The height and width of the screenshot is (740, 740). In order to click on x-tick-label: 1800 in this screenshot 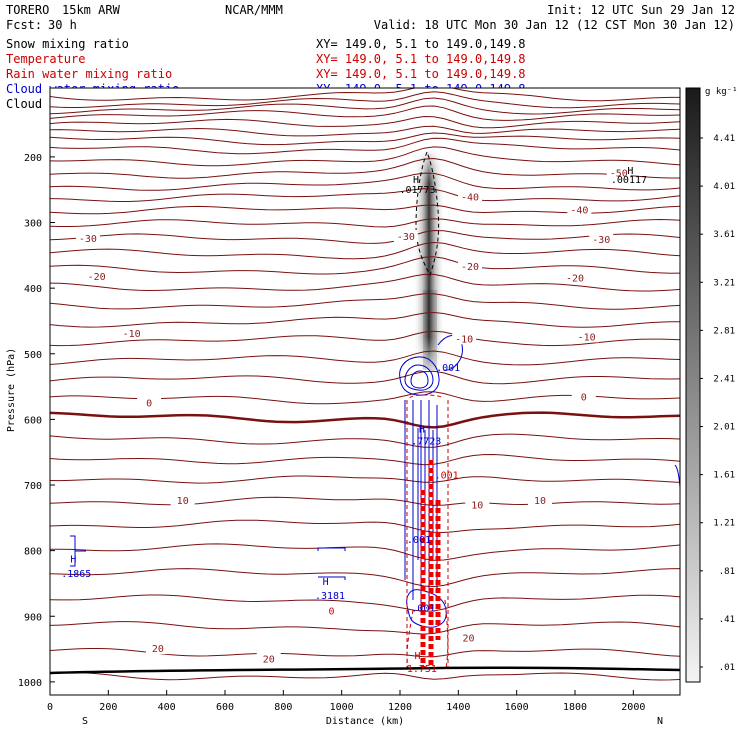, I will do `click(575, 707)`.